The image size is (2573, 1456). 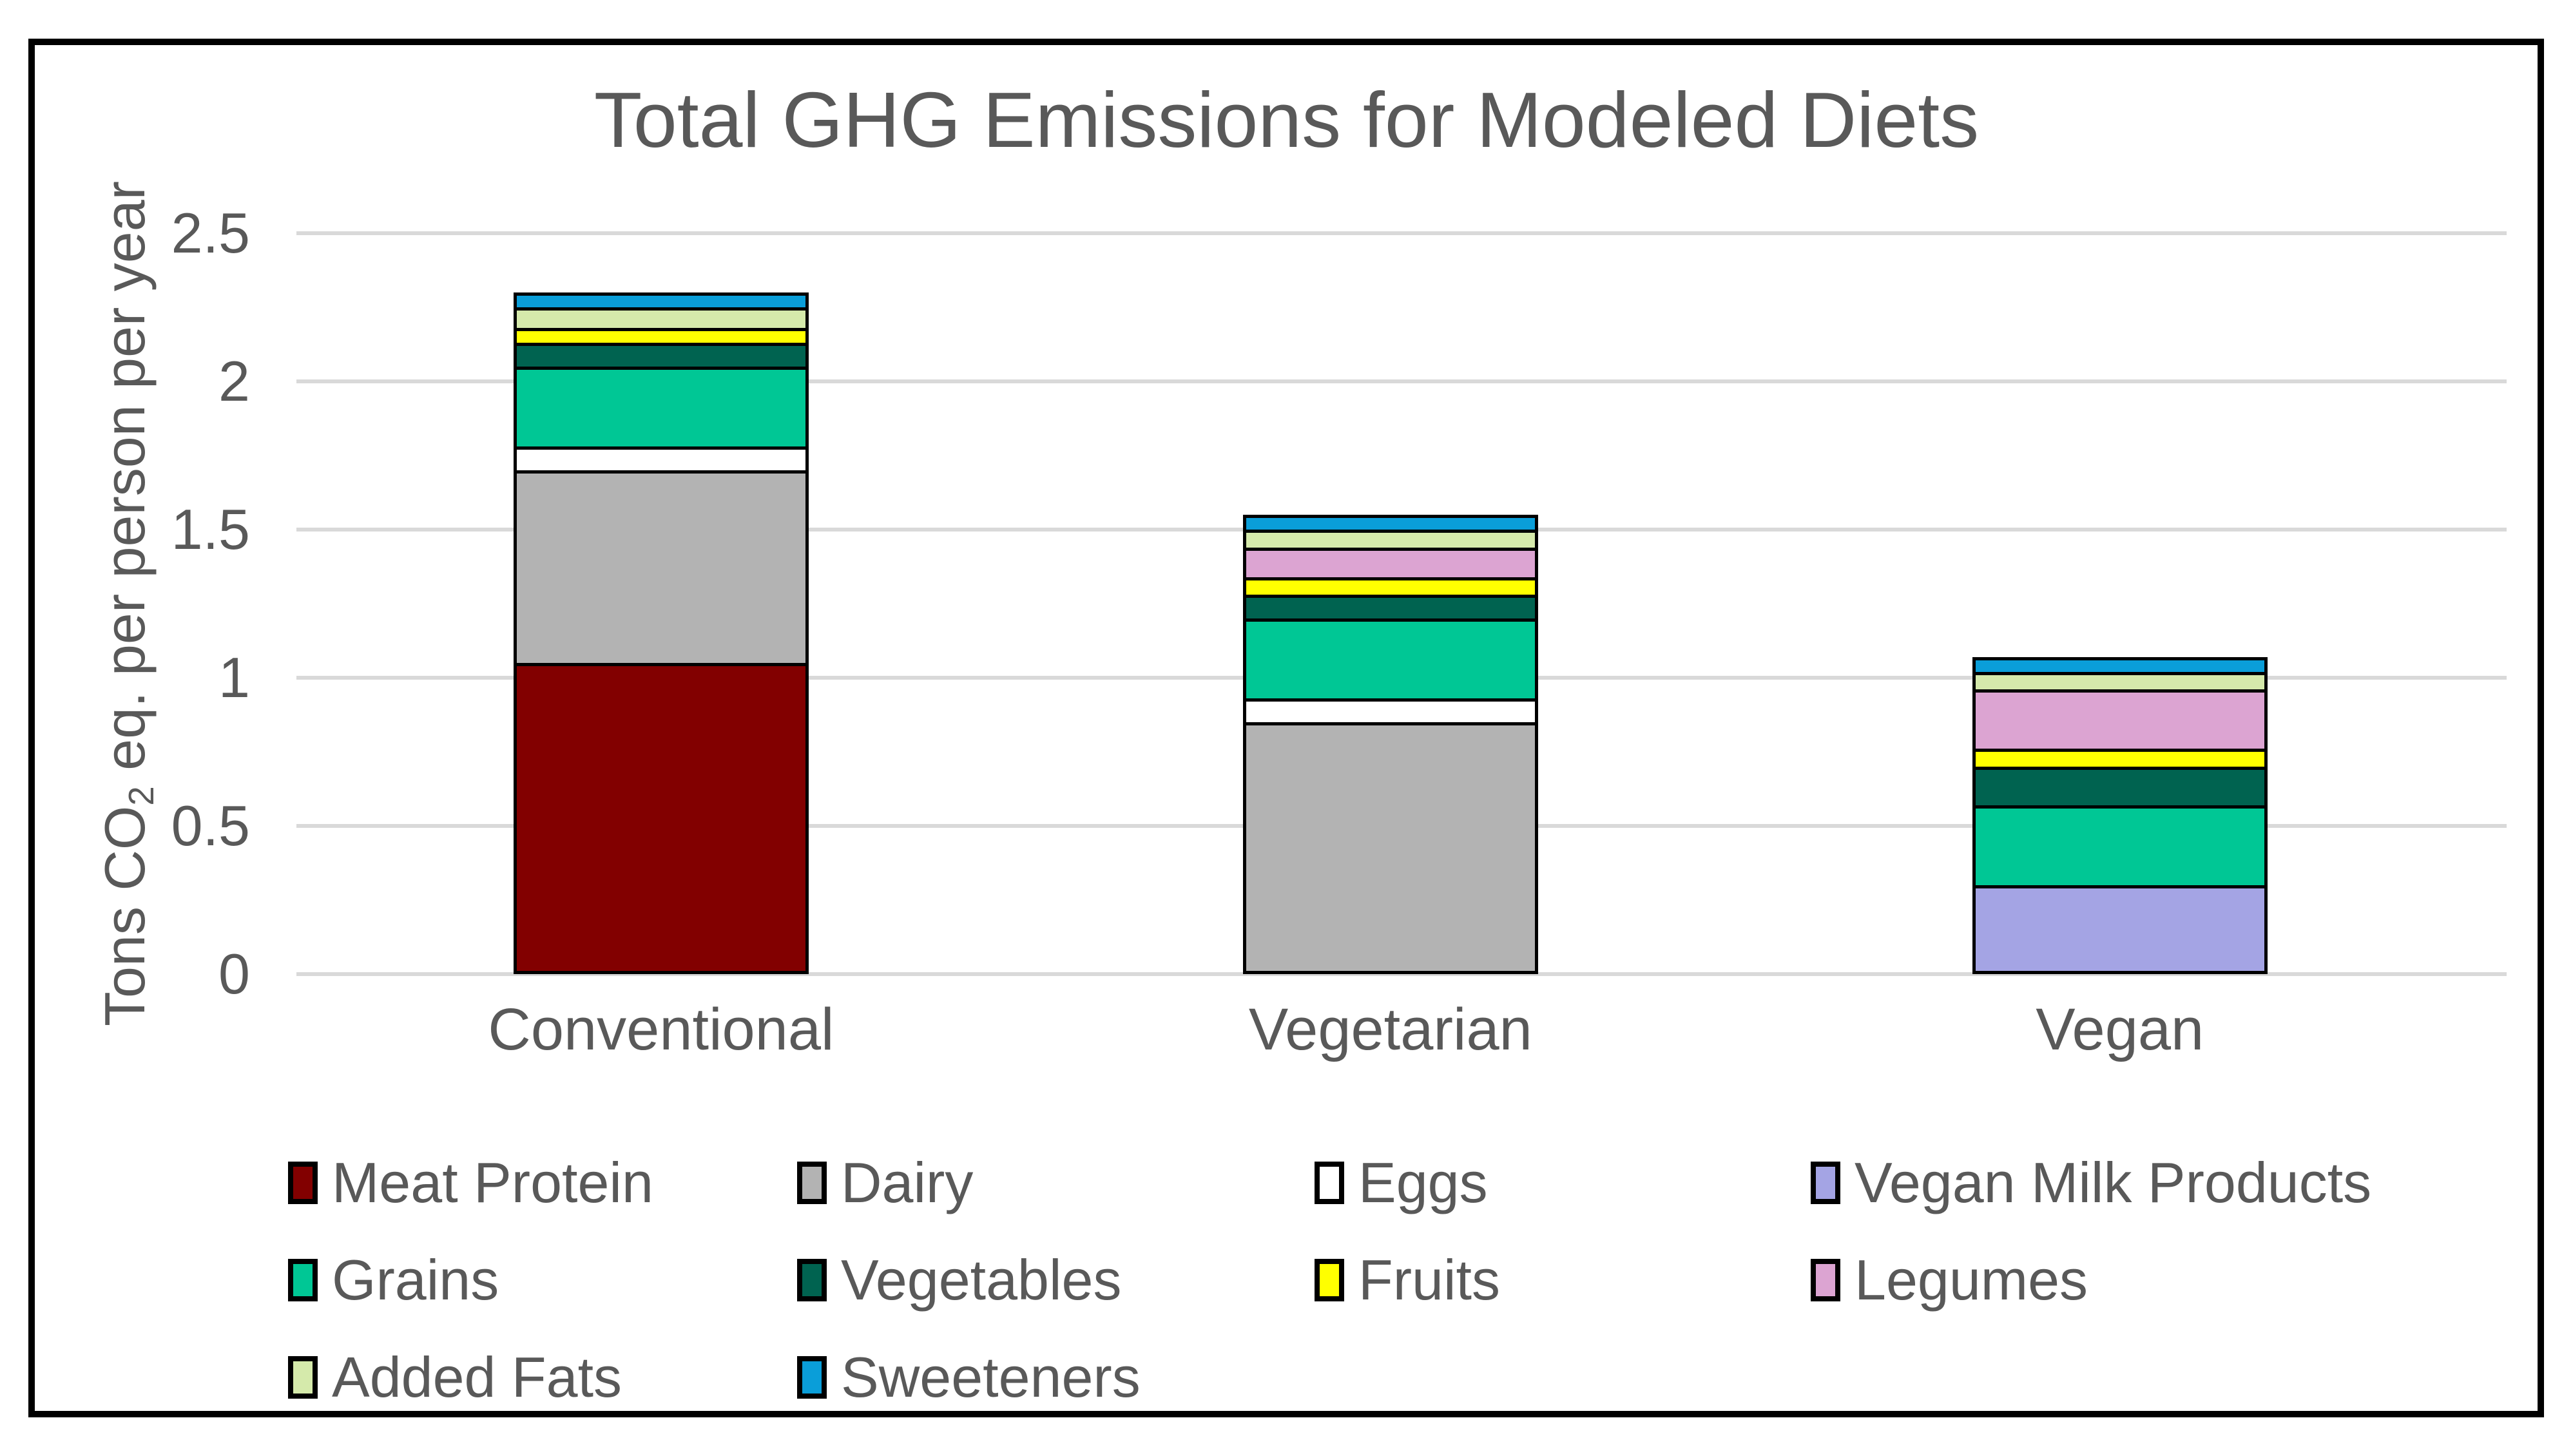 I want to click on legend-swatch-fruits, so click(x=1329, y=1280).